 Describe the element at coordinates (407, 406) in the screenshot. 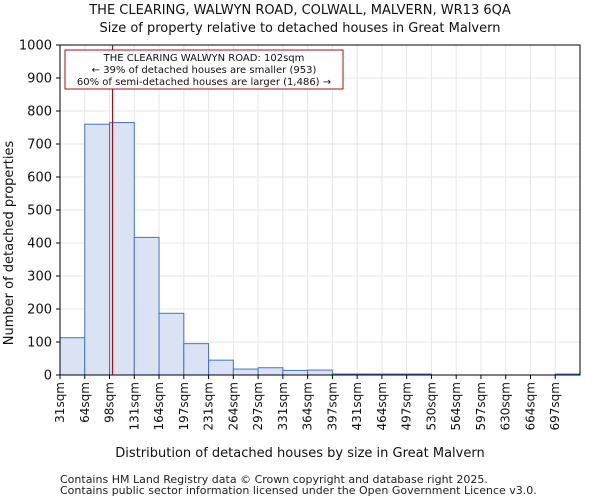

I see `x-tick-label: 497sqm` at that location.